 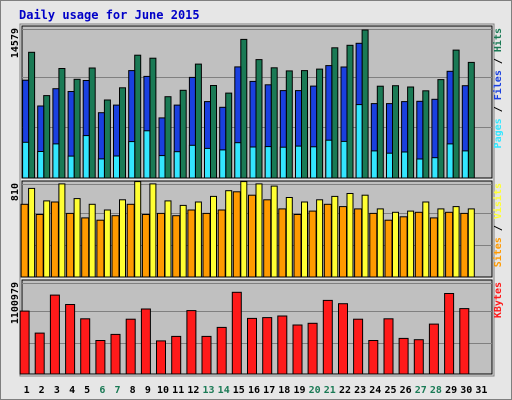 I want to click on x-tick-label: 15, so click(x=239, y=390).